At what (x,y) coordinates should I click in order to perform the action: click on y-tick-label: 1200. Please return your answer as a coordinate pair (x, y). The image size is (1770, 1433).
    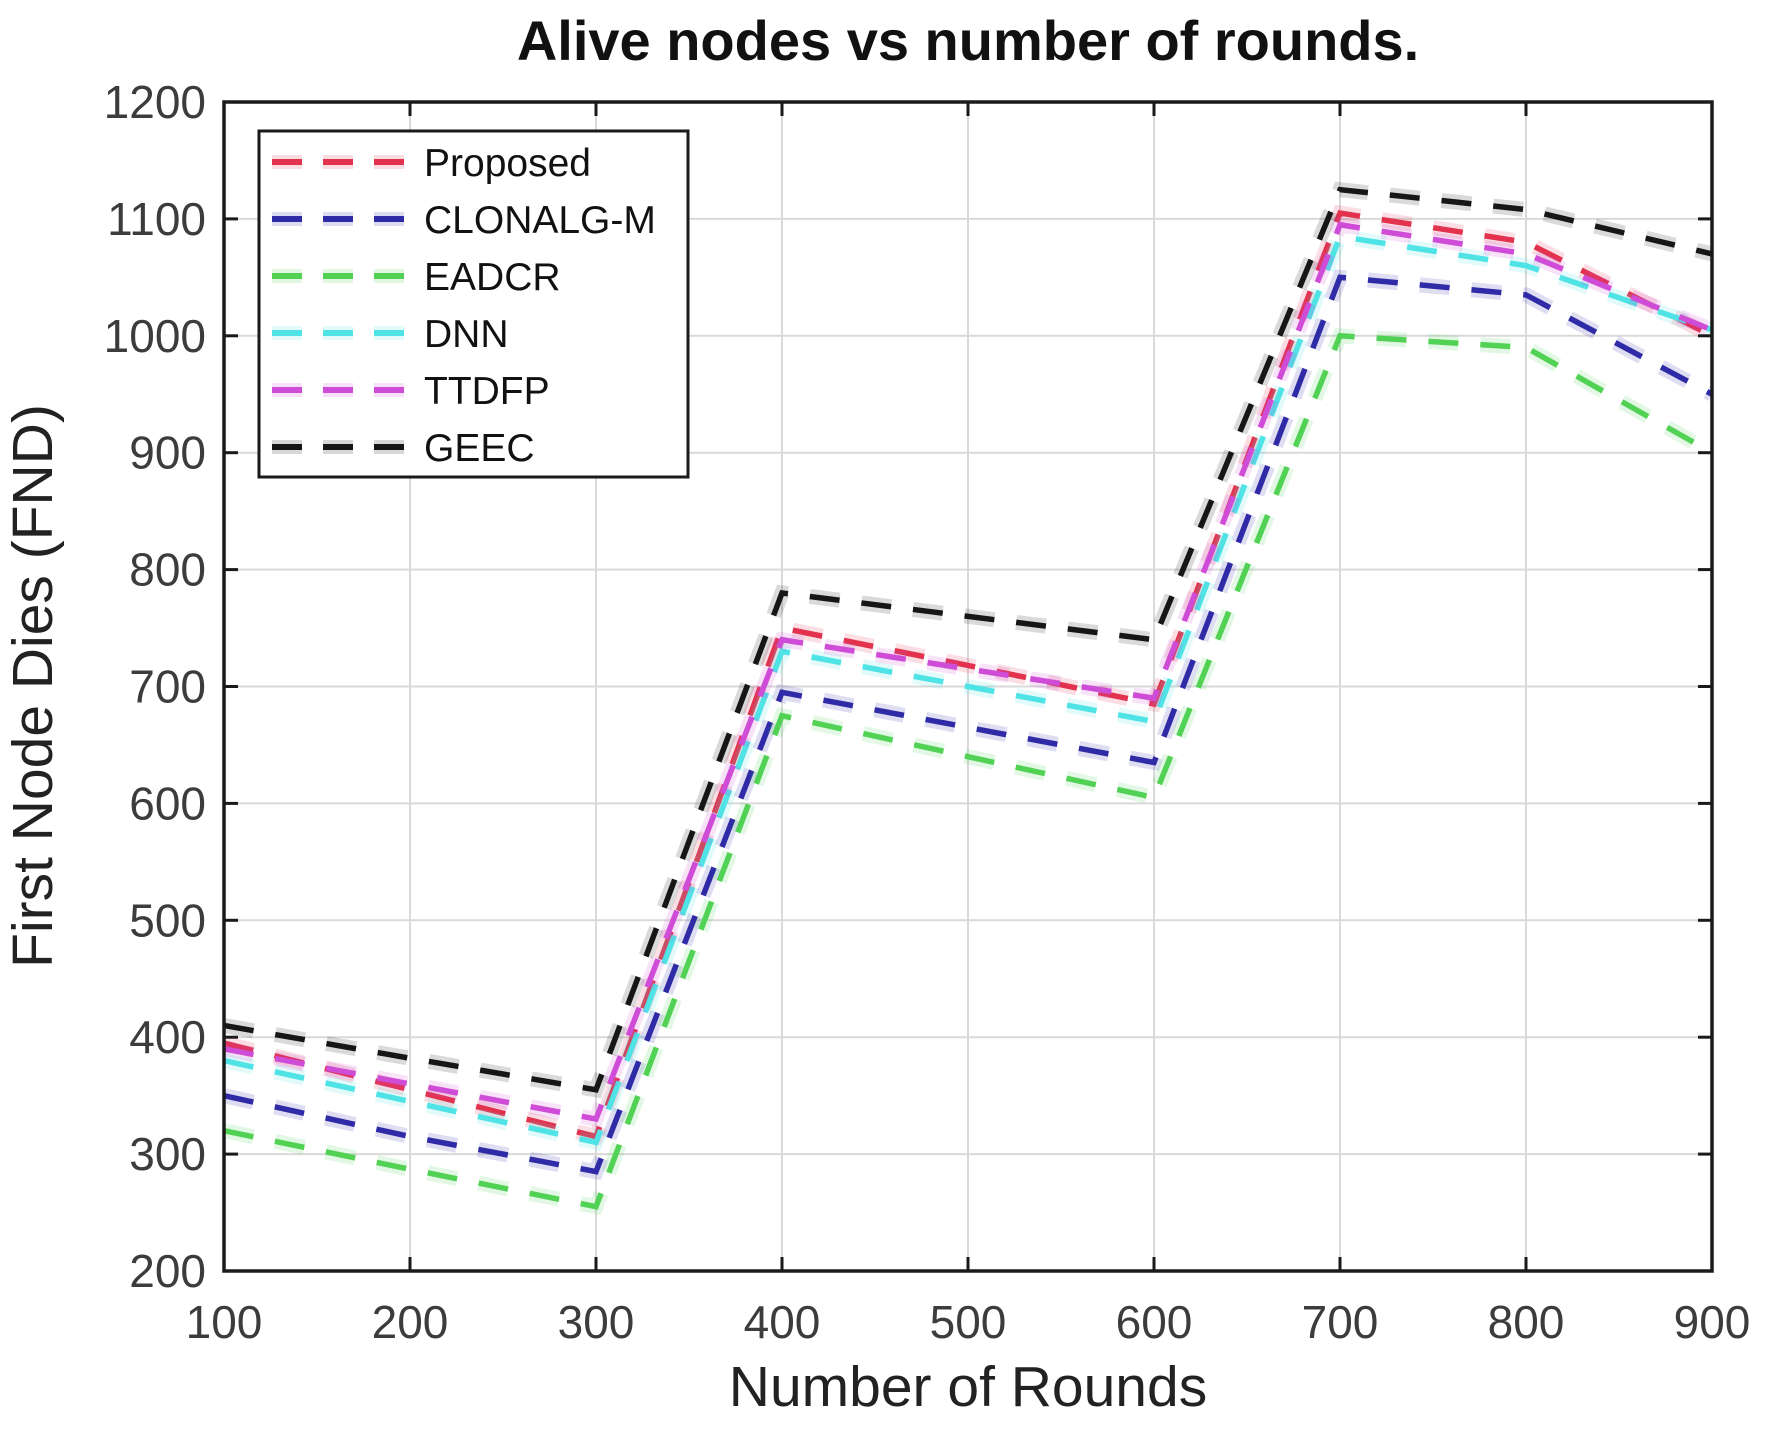
    Looking at the image, I should click on (155, 102).